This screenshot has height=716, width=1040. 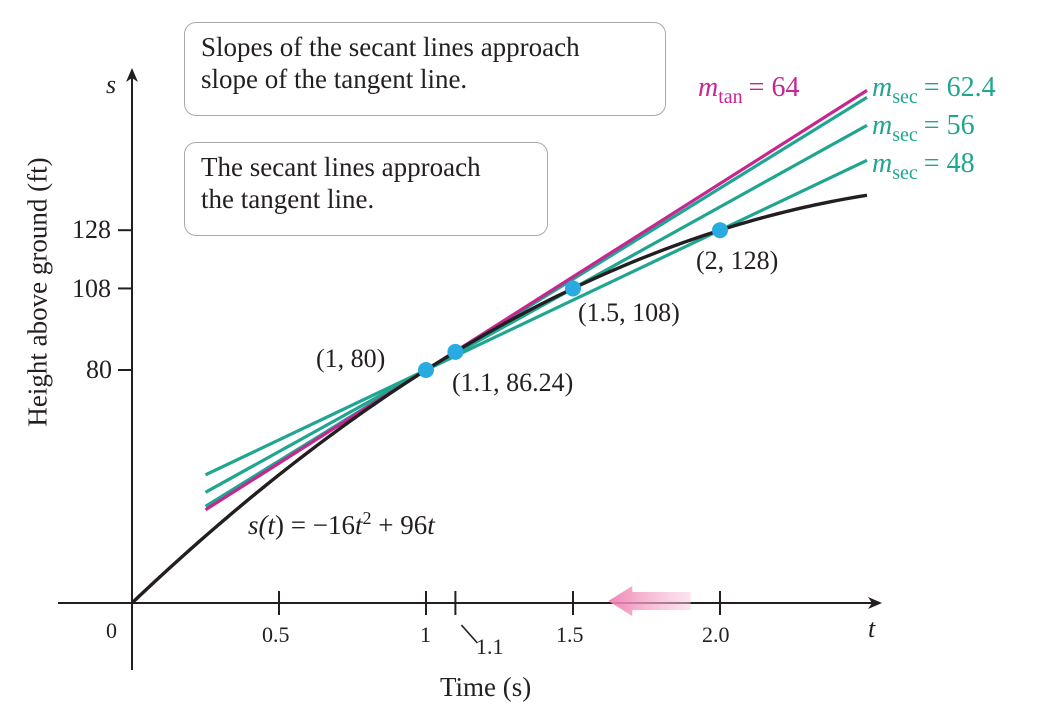 What do you see at coordinates (341, 167) in the screenshot?
I see `annotation-line: The secant lines approach` at bounding box center [341, 167].